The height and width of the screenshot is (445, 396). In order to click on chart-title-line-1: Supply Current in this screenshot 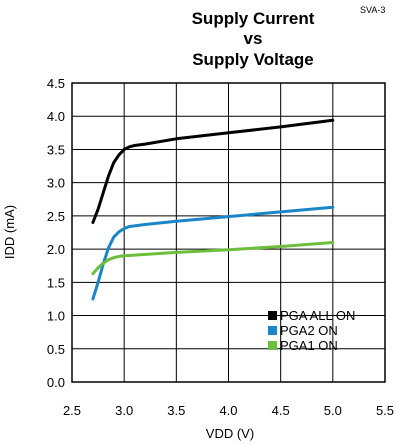, I will do `click(253, 18)`.